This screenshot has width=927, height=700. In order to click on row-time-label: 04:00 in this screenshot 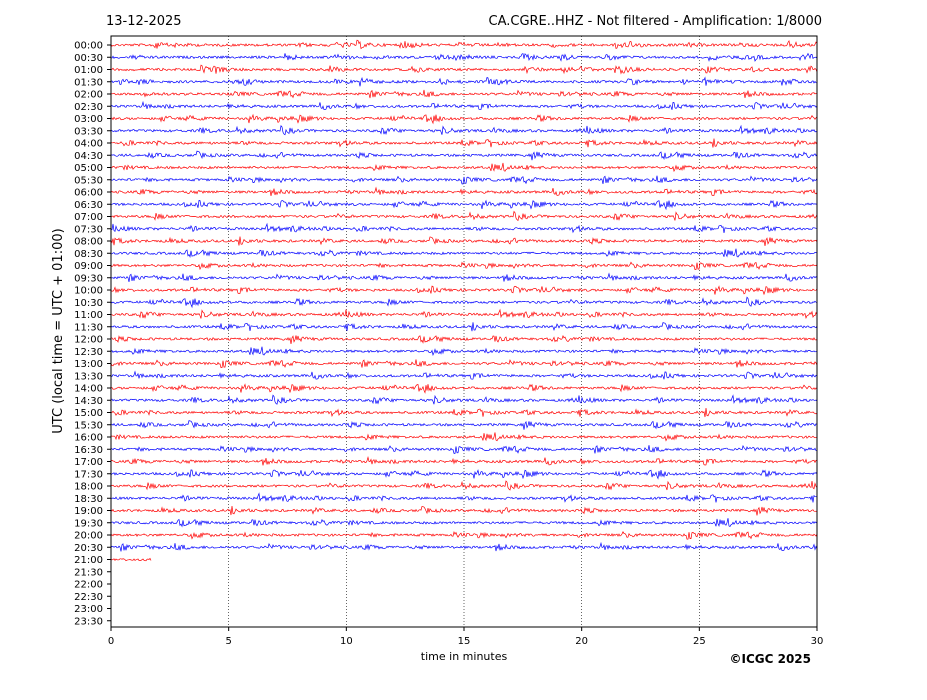, I will do `click(88, 144)`.